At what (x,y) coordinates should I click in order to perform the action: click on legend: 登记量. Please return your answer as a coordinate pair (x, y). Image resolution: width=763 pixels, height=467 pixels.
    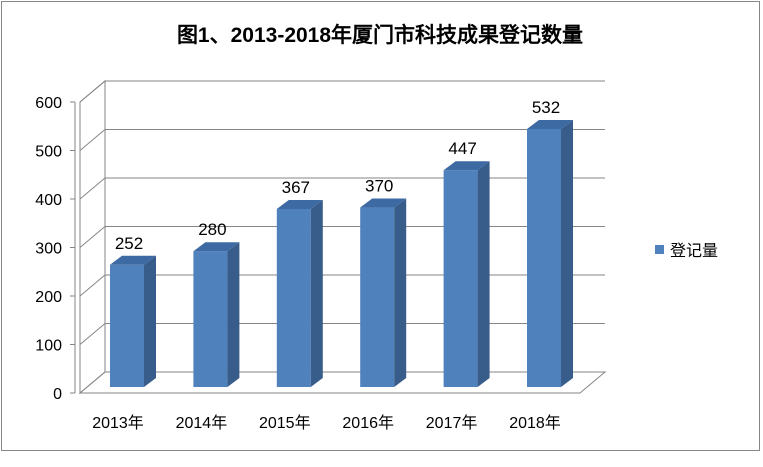
    Looking at the image, I should click on (686, 251).